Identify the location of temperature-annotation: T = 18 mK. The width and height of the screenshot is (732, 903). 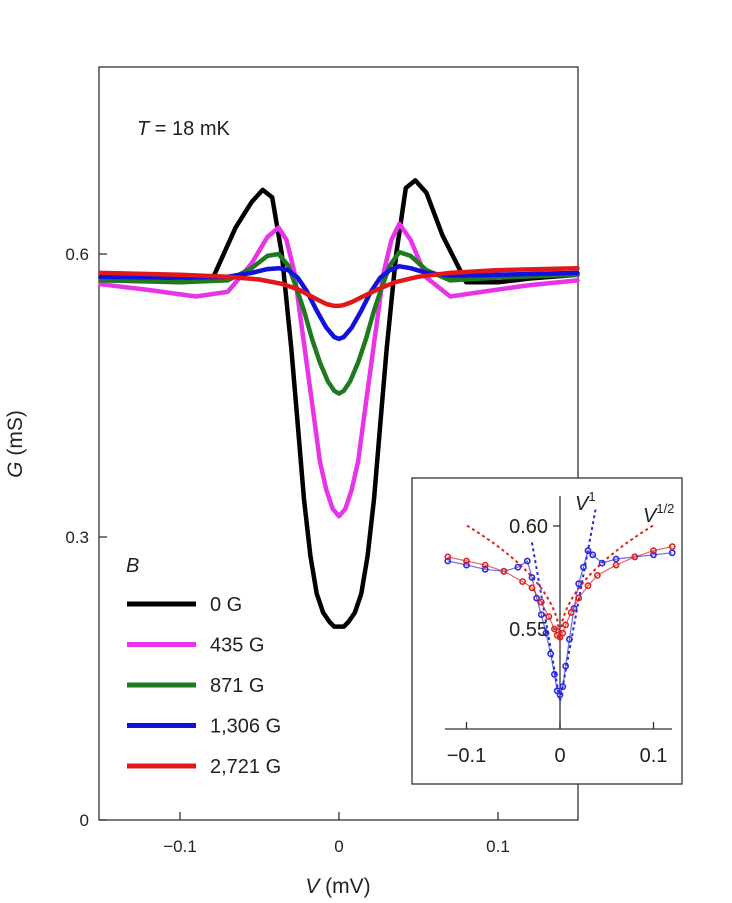
(183, 129).